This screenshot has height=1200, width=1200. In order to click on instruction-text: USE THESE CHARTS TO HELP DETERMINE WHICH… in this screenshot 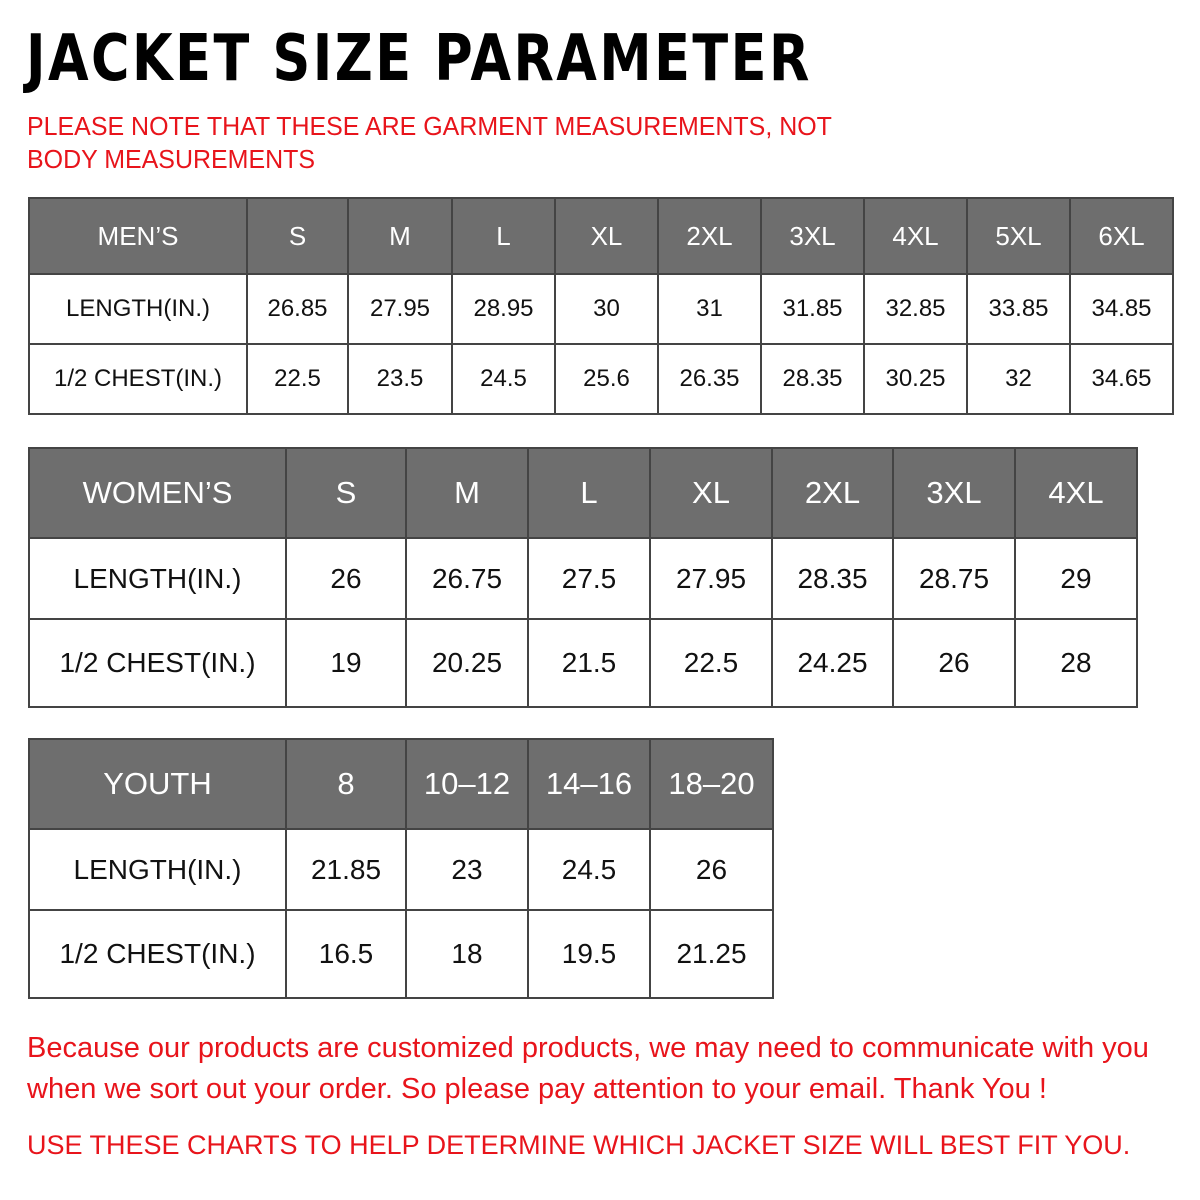, I will do `click(579, 1145)`.